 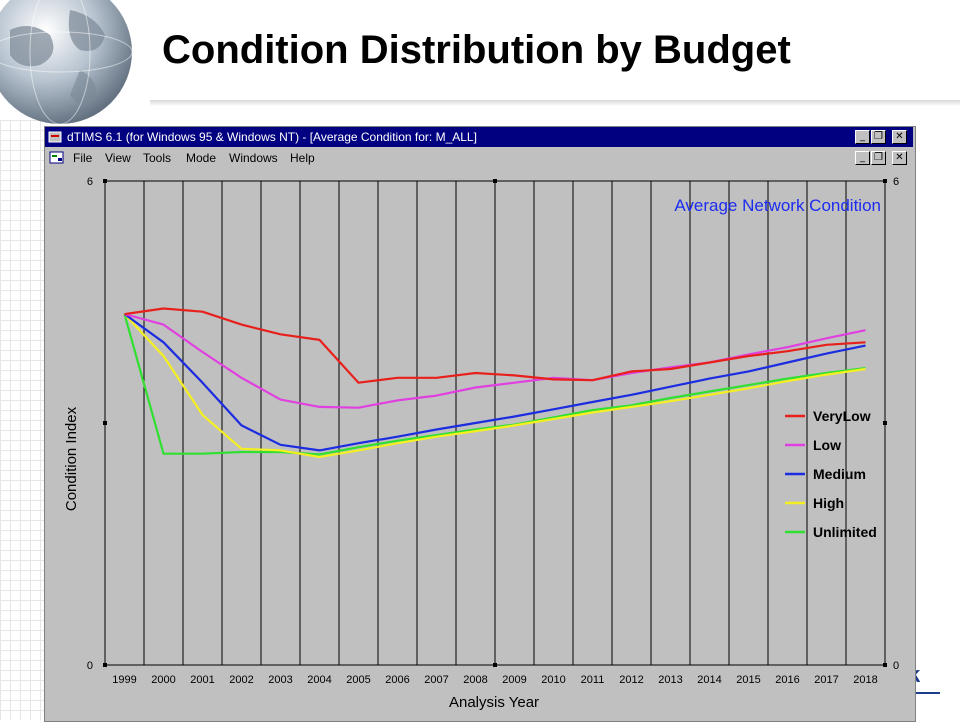 I want to click on x-tick-label: 2007, so click(x=436, y=680).